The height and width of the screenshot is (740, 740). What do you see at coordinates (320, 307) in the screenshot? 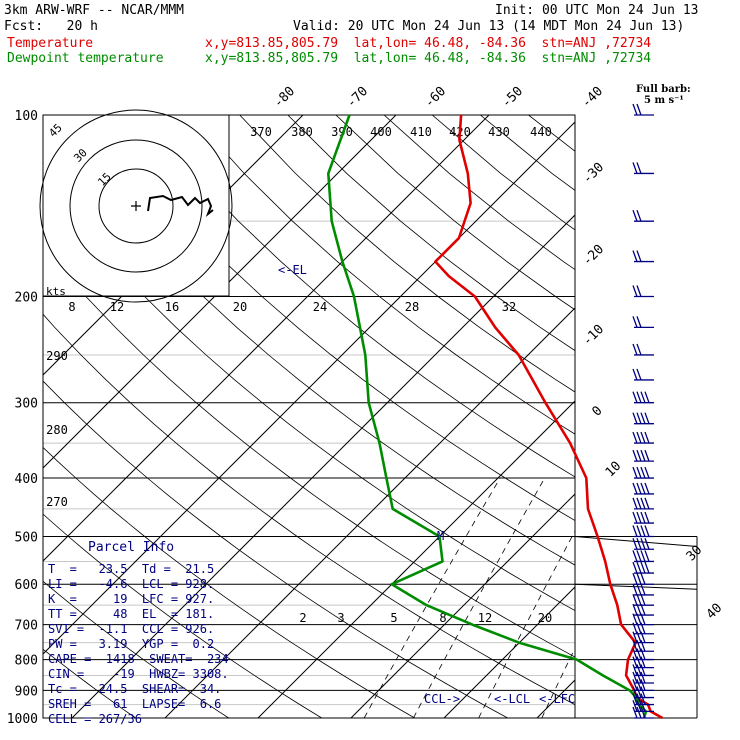
I see `mixing-ratio-label: 24` at bounding box center [320, 307].